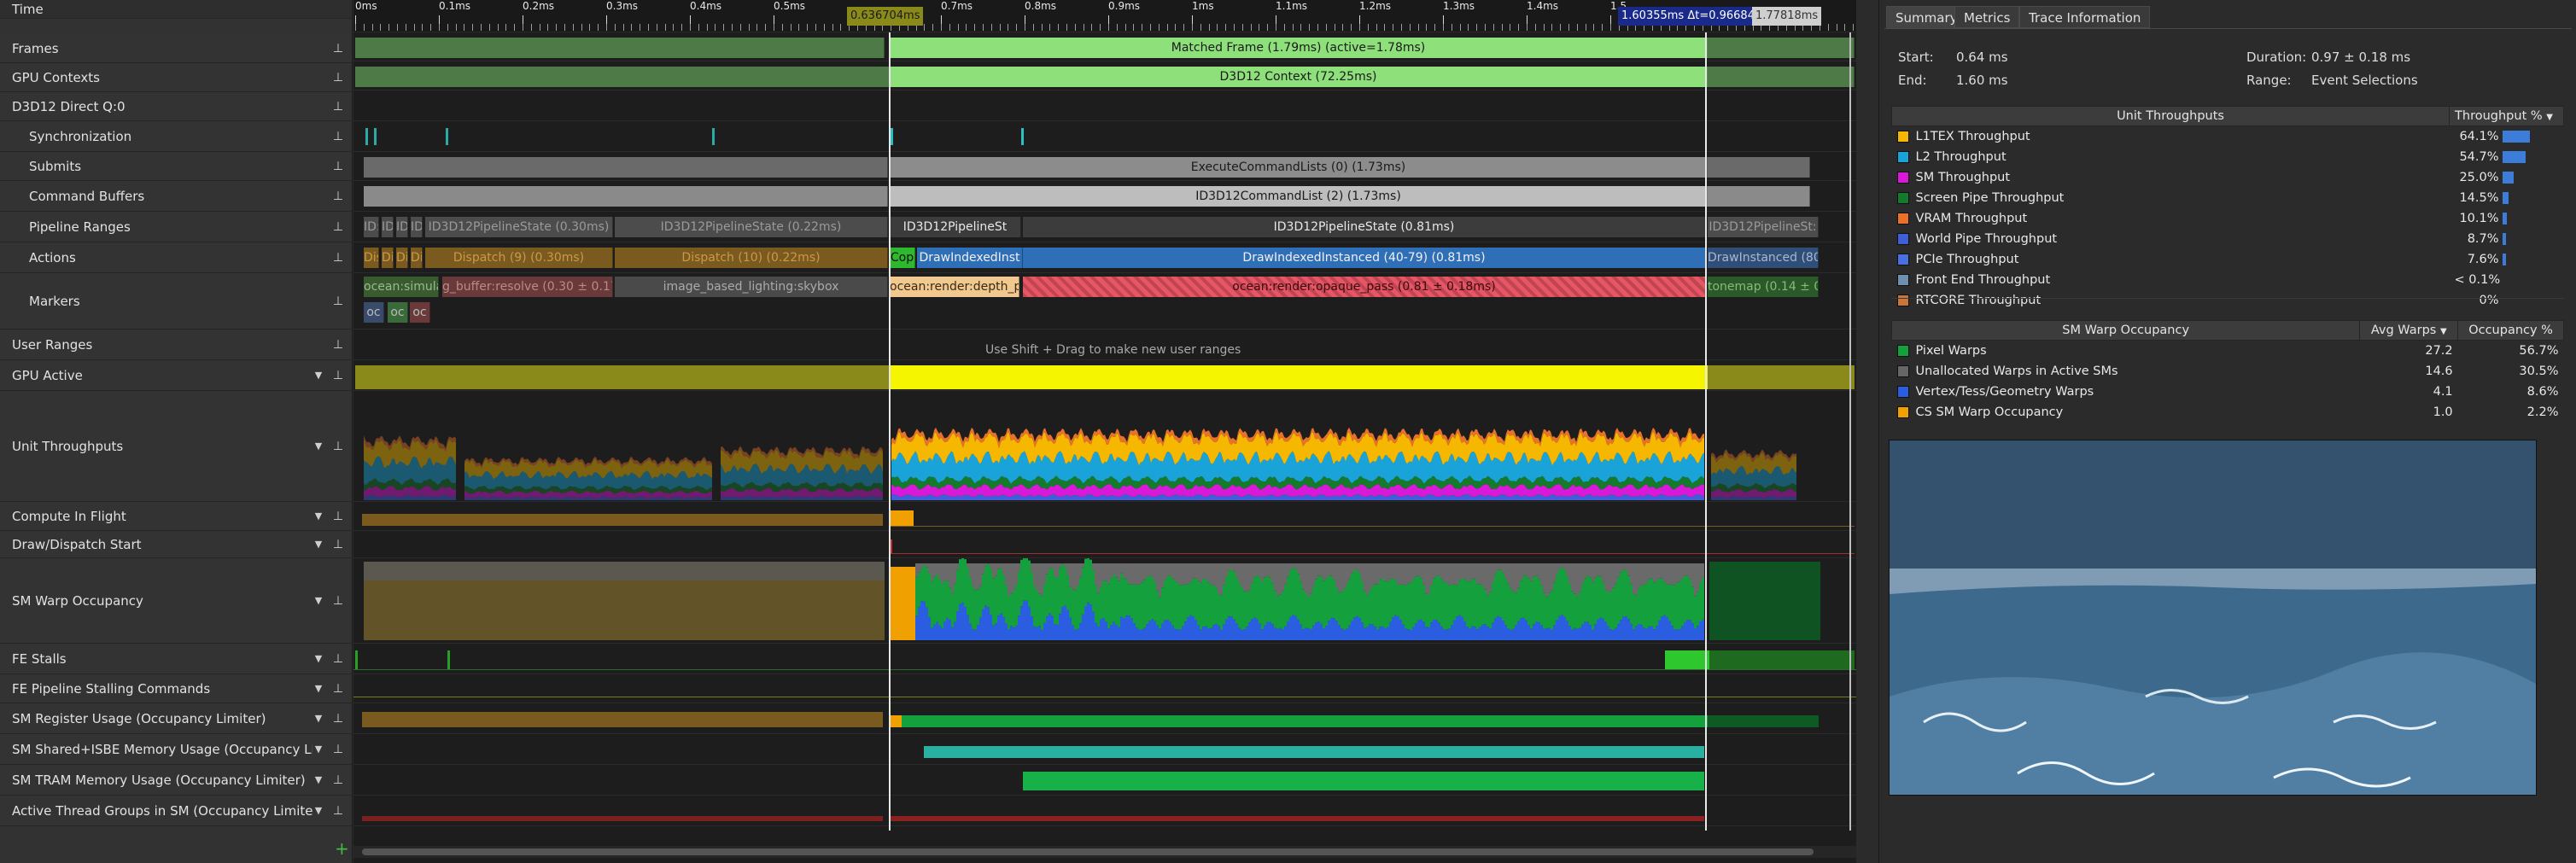 The width and height of the screenshot is (2576, 863). I want to click on action-bar: DrawIndexedInstanced (40-79) (0.81ms), so click(1364, 258).